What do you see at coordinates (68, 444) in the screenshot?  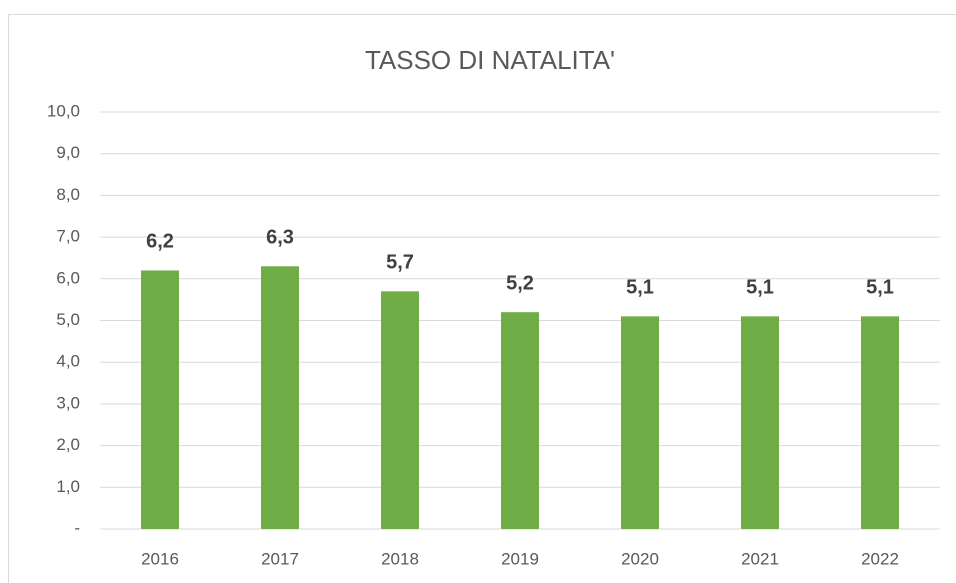 I see `y-tick-label: 2,0` at bounding box center [68, 444].